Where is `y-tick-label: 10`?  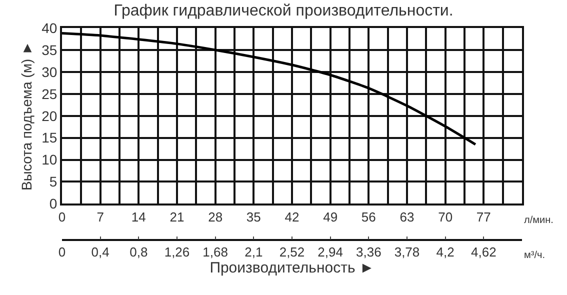 y-tick-label: 10 is located at coordinates (50, 160).